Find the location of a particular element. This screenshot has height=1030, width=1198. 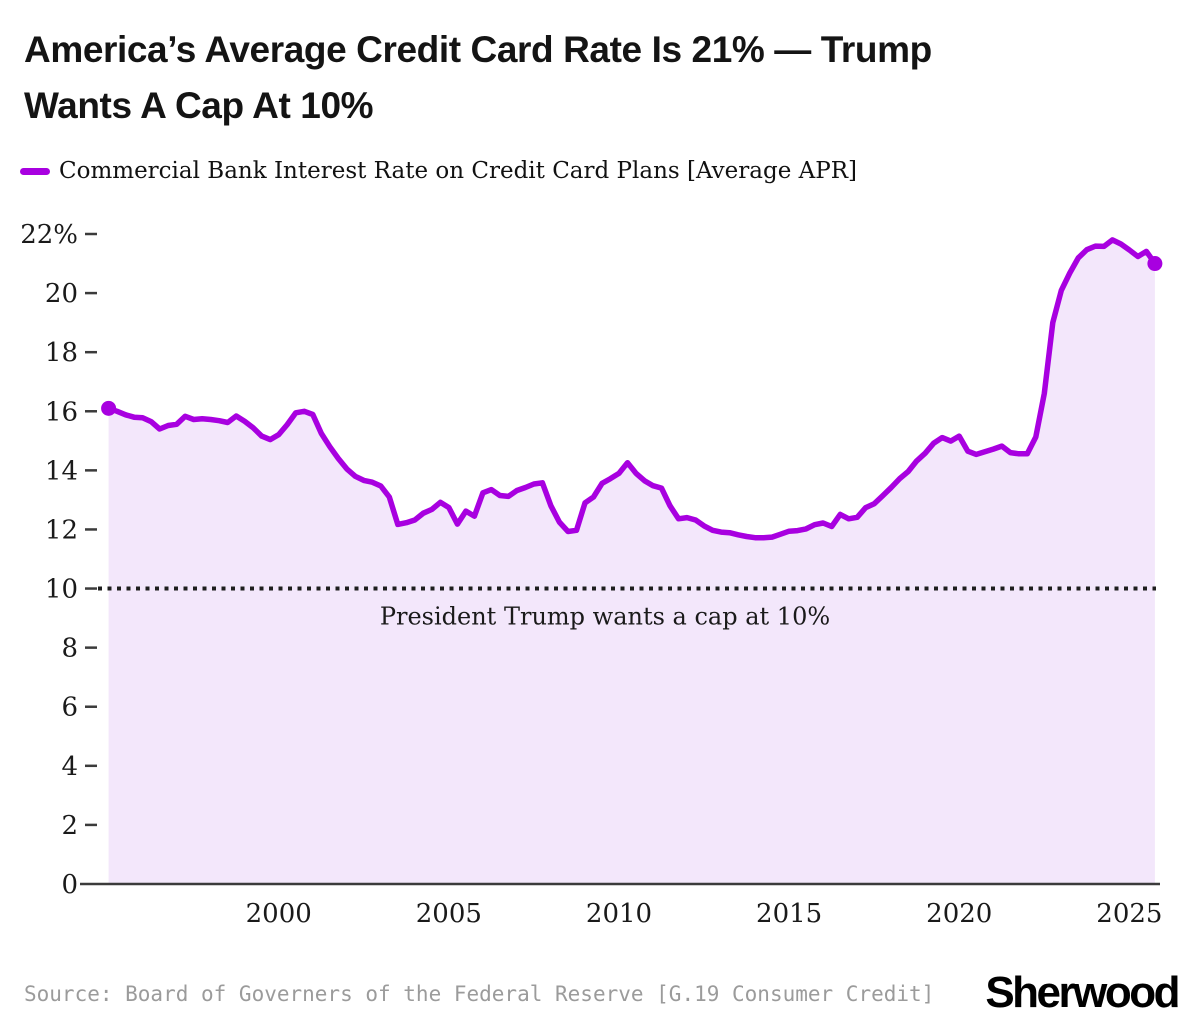

y-tick-label: 16 is located at coordinates (61, 412).